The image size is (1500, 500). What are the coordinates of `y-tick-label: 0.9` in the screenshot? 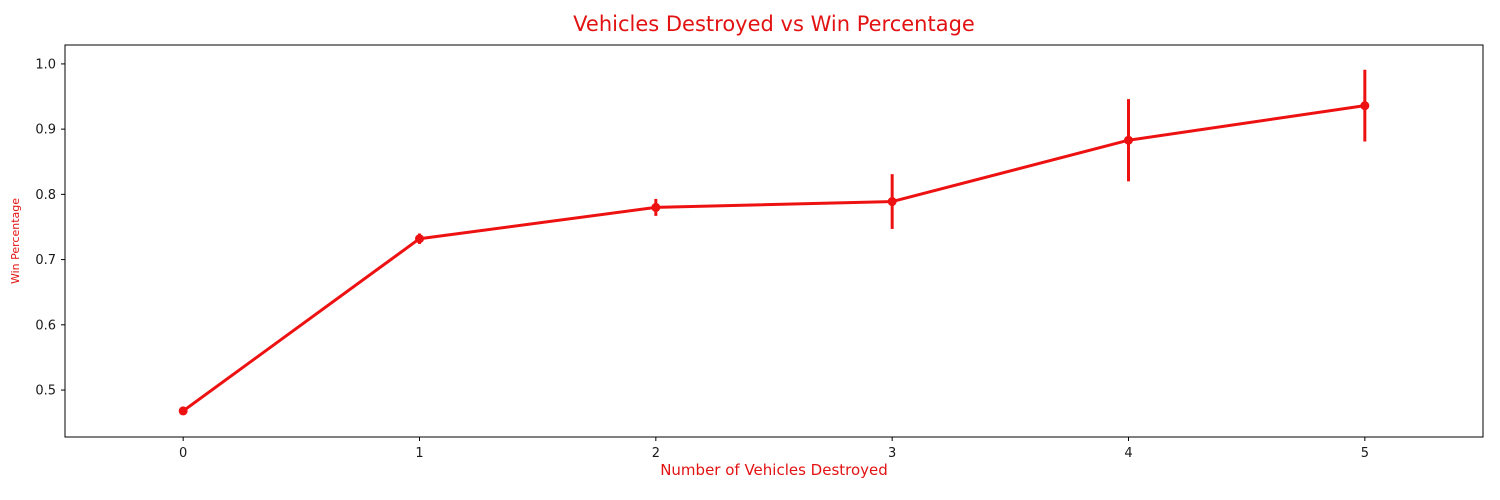 It's located at (45, 130).